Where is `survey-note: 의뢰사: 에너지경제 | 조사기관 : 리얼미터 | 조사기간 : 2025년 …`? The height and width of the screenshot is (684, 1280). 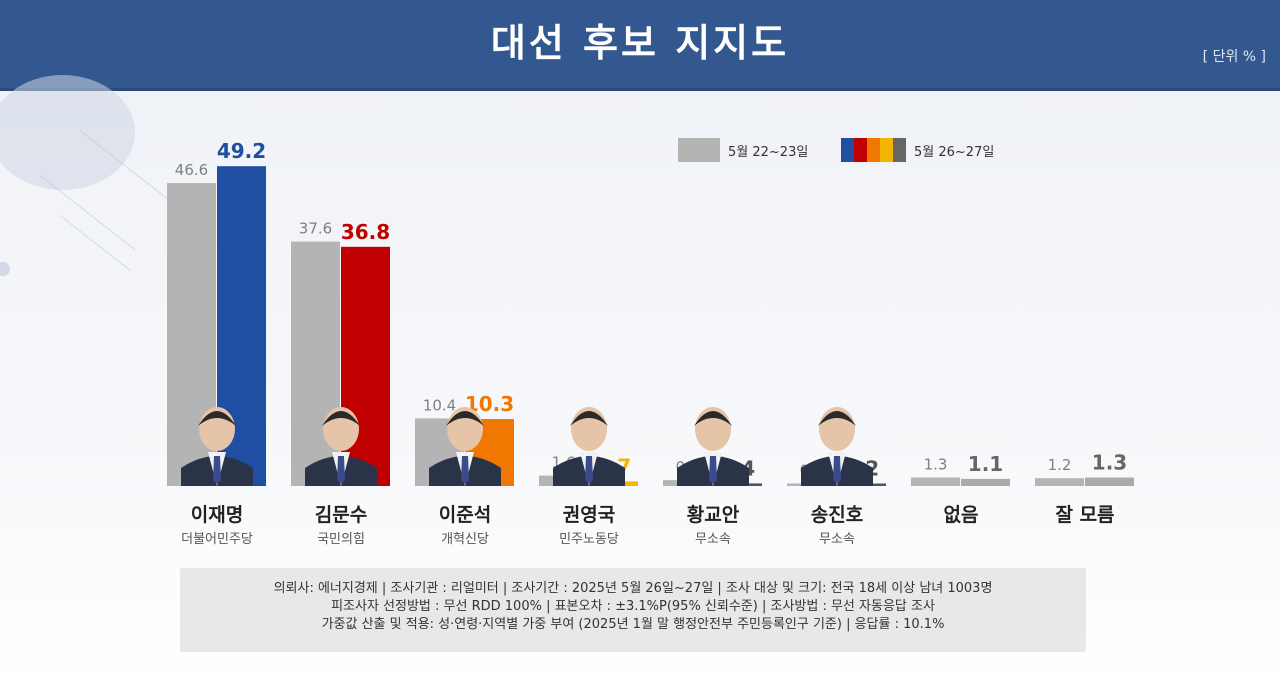 survey-note: 의뢰사: 에너지경제 | 조사기관 : 리얼미터 | 조사기간 : 2025년 … is located at coordinates (633, 610).